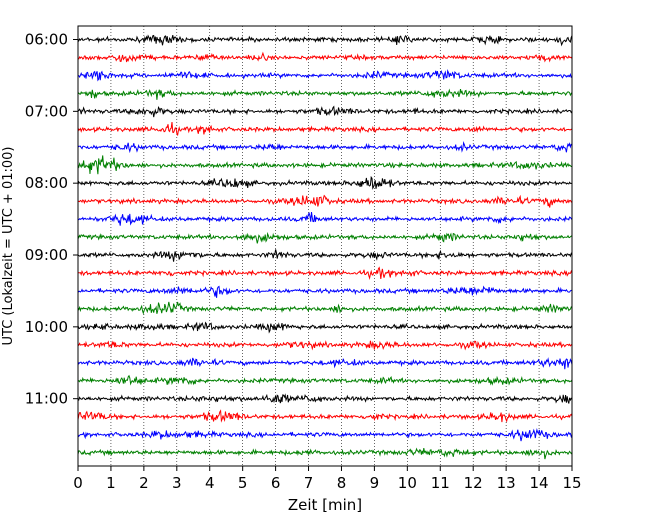 This screenshot has height=520, width=650. I want to click on x-tick-label-11: 11, so click(440, 483).